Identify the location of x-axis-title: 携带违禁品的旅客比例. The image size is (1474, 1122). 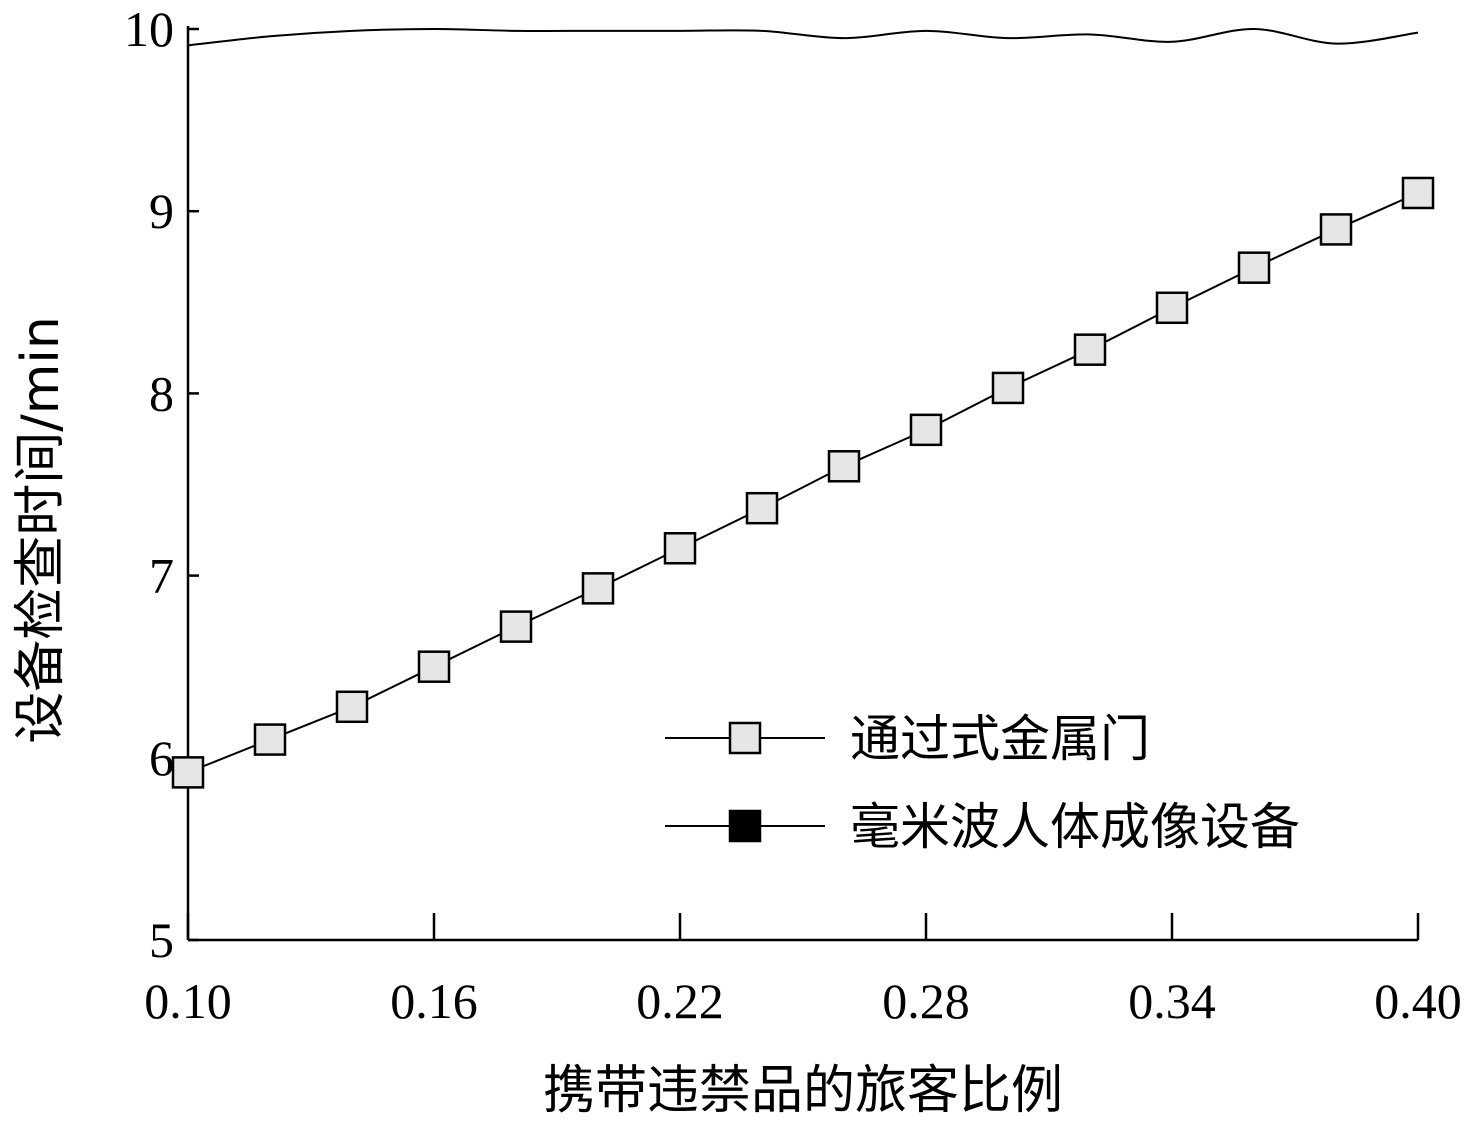
(803, 1091).